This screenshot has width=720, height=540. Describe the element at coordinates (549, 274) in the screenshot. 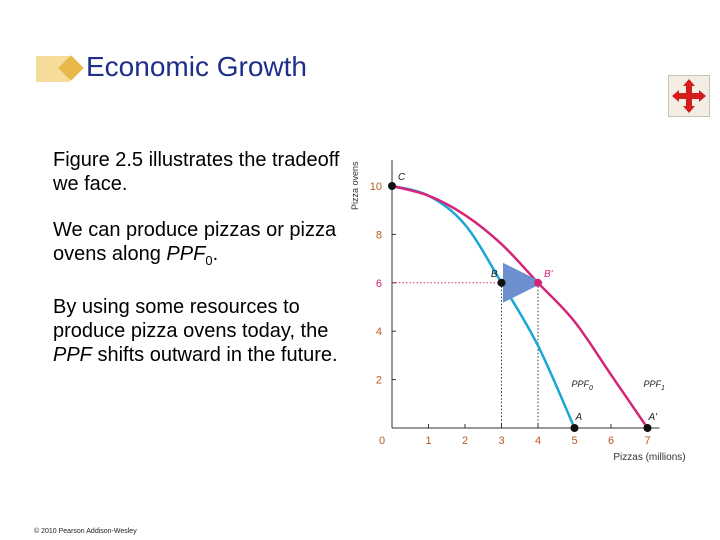

I see `point-label-b-prime: B'` at that location.